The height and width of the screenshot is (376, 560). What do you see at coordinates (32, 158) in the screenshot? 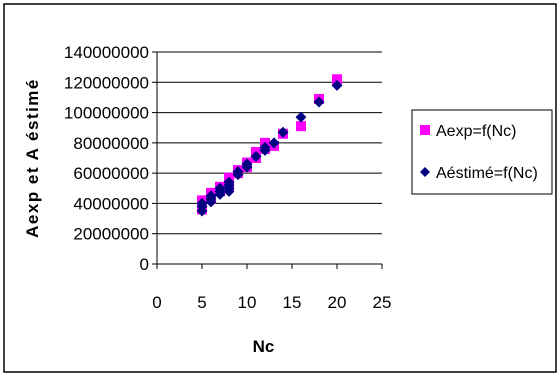
I see `y-axis-title: Aexp et A éstimé` at bounding box center [32, 158].